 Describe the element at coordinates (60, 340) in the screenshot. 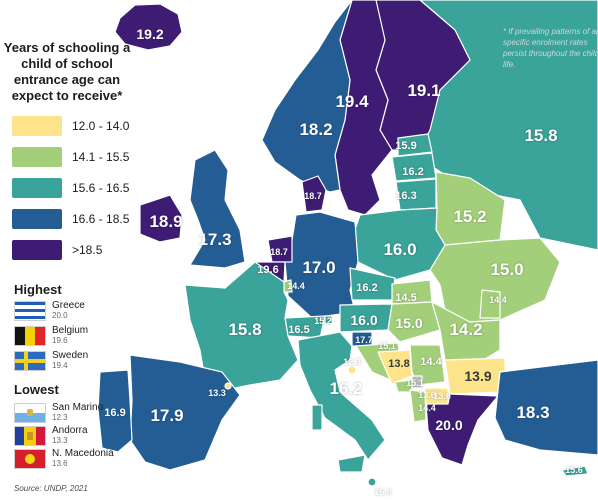

I see `rank-value: 19.6` at that location.